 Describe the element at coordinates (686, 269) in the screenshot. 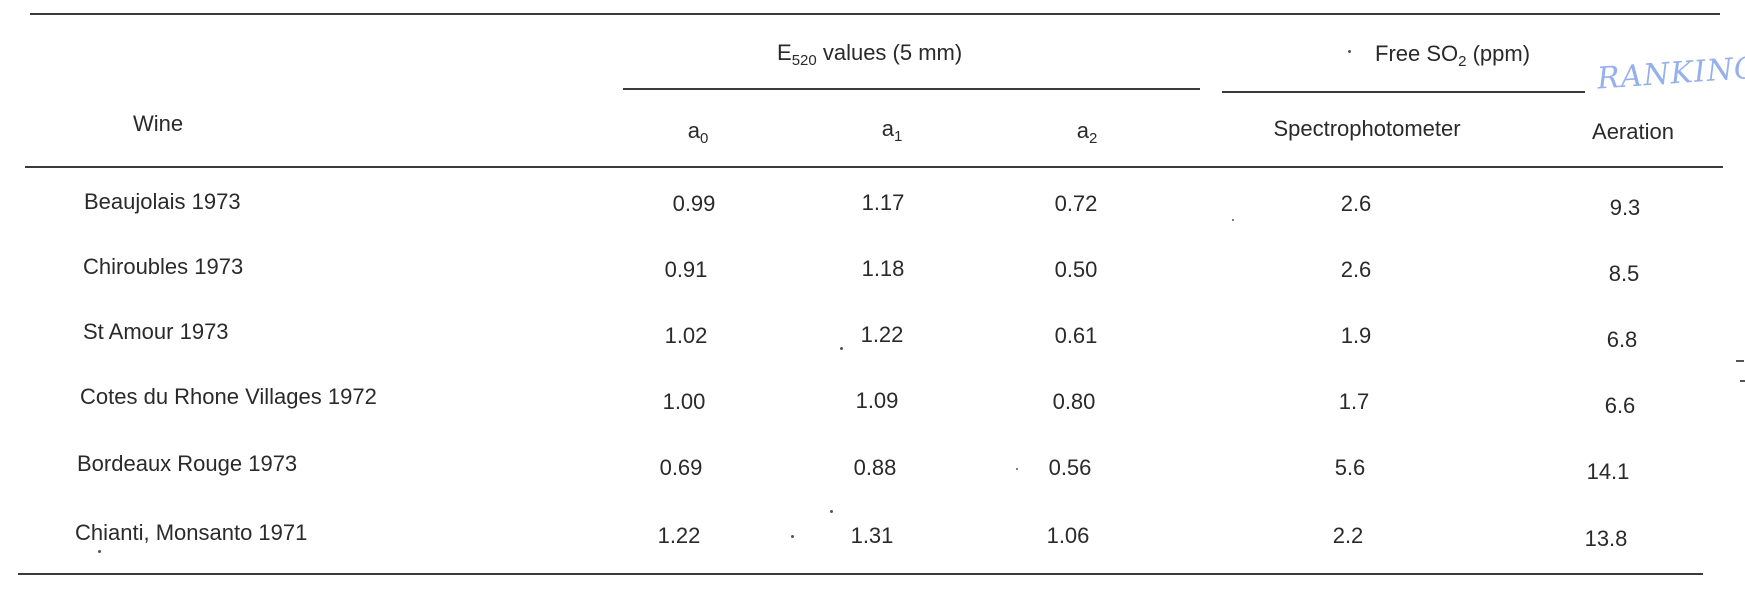

I see `row-2-a0: 0.91` at that location.